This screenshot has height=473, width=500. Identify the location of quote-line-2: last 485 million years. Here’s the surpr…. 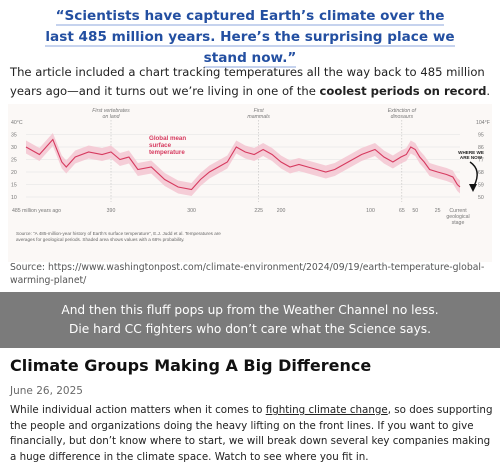
(250, 48).